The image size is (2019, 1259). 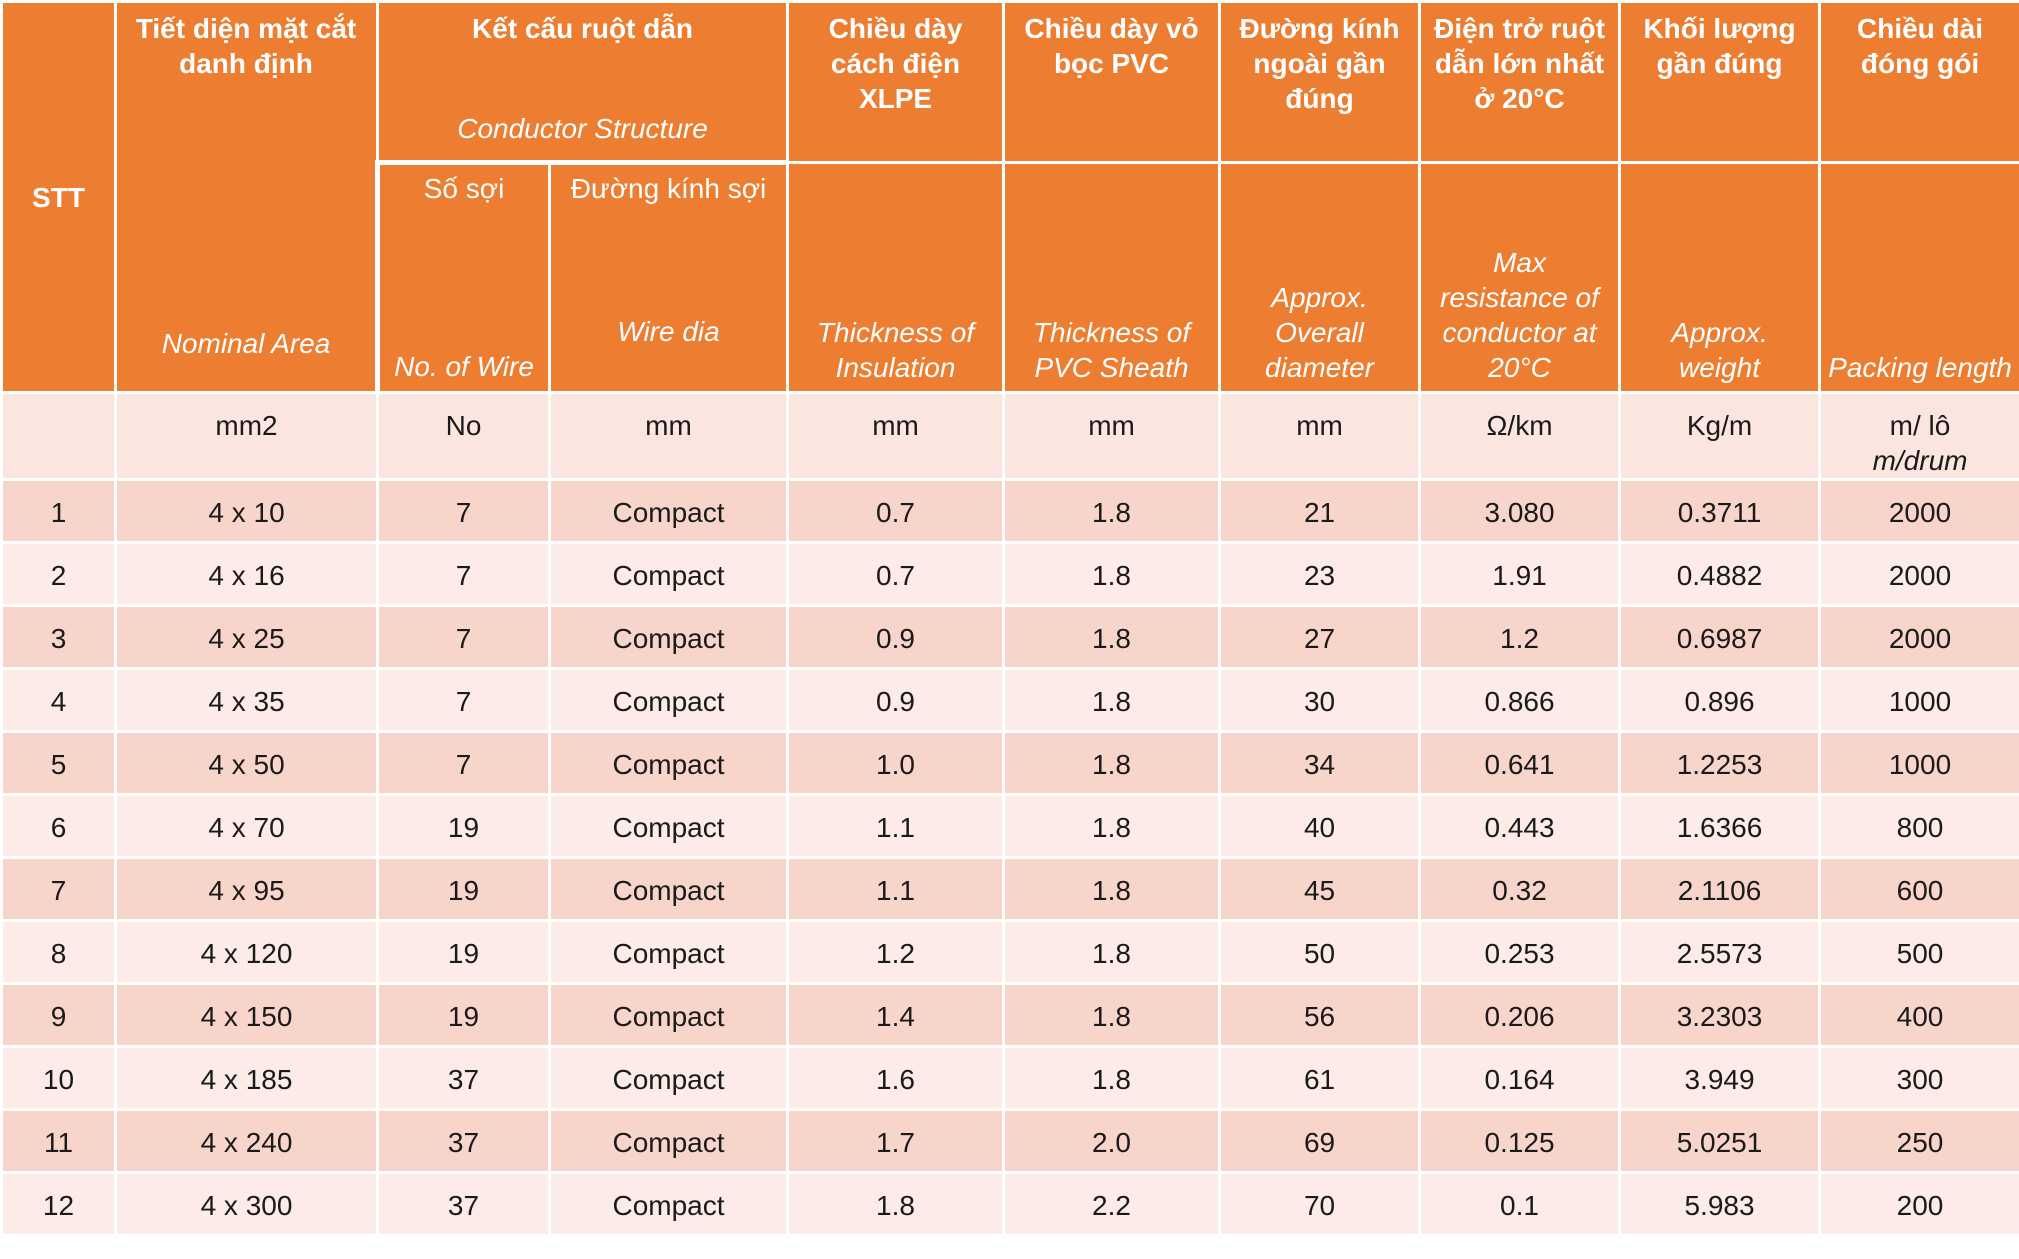 What do you see at coordinates (896, 826) in the screenshot?
I see `cell-insulation: 1.1` at bounding box center [896, 826].